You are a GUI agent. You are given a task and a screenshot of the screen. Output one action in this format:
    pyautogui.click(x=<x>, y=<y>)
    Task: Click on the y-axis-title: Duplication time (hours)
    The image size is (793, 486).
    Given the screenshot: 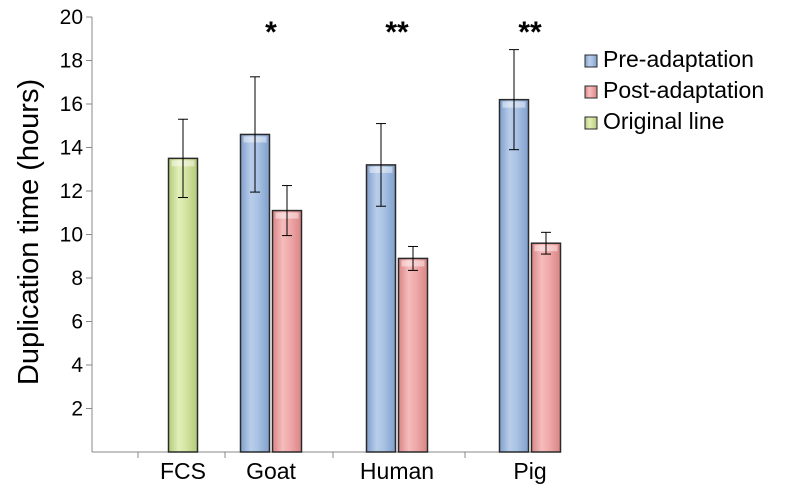 What is the action you would take?
    pyautogui.click(x=29, y=232)
    